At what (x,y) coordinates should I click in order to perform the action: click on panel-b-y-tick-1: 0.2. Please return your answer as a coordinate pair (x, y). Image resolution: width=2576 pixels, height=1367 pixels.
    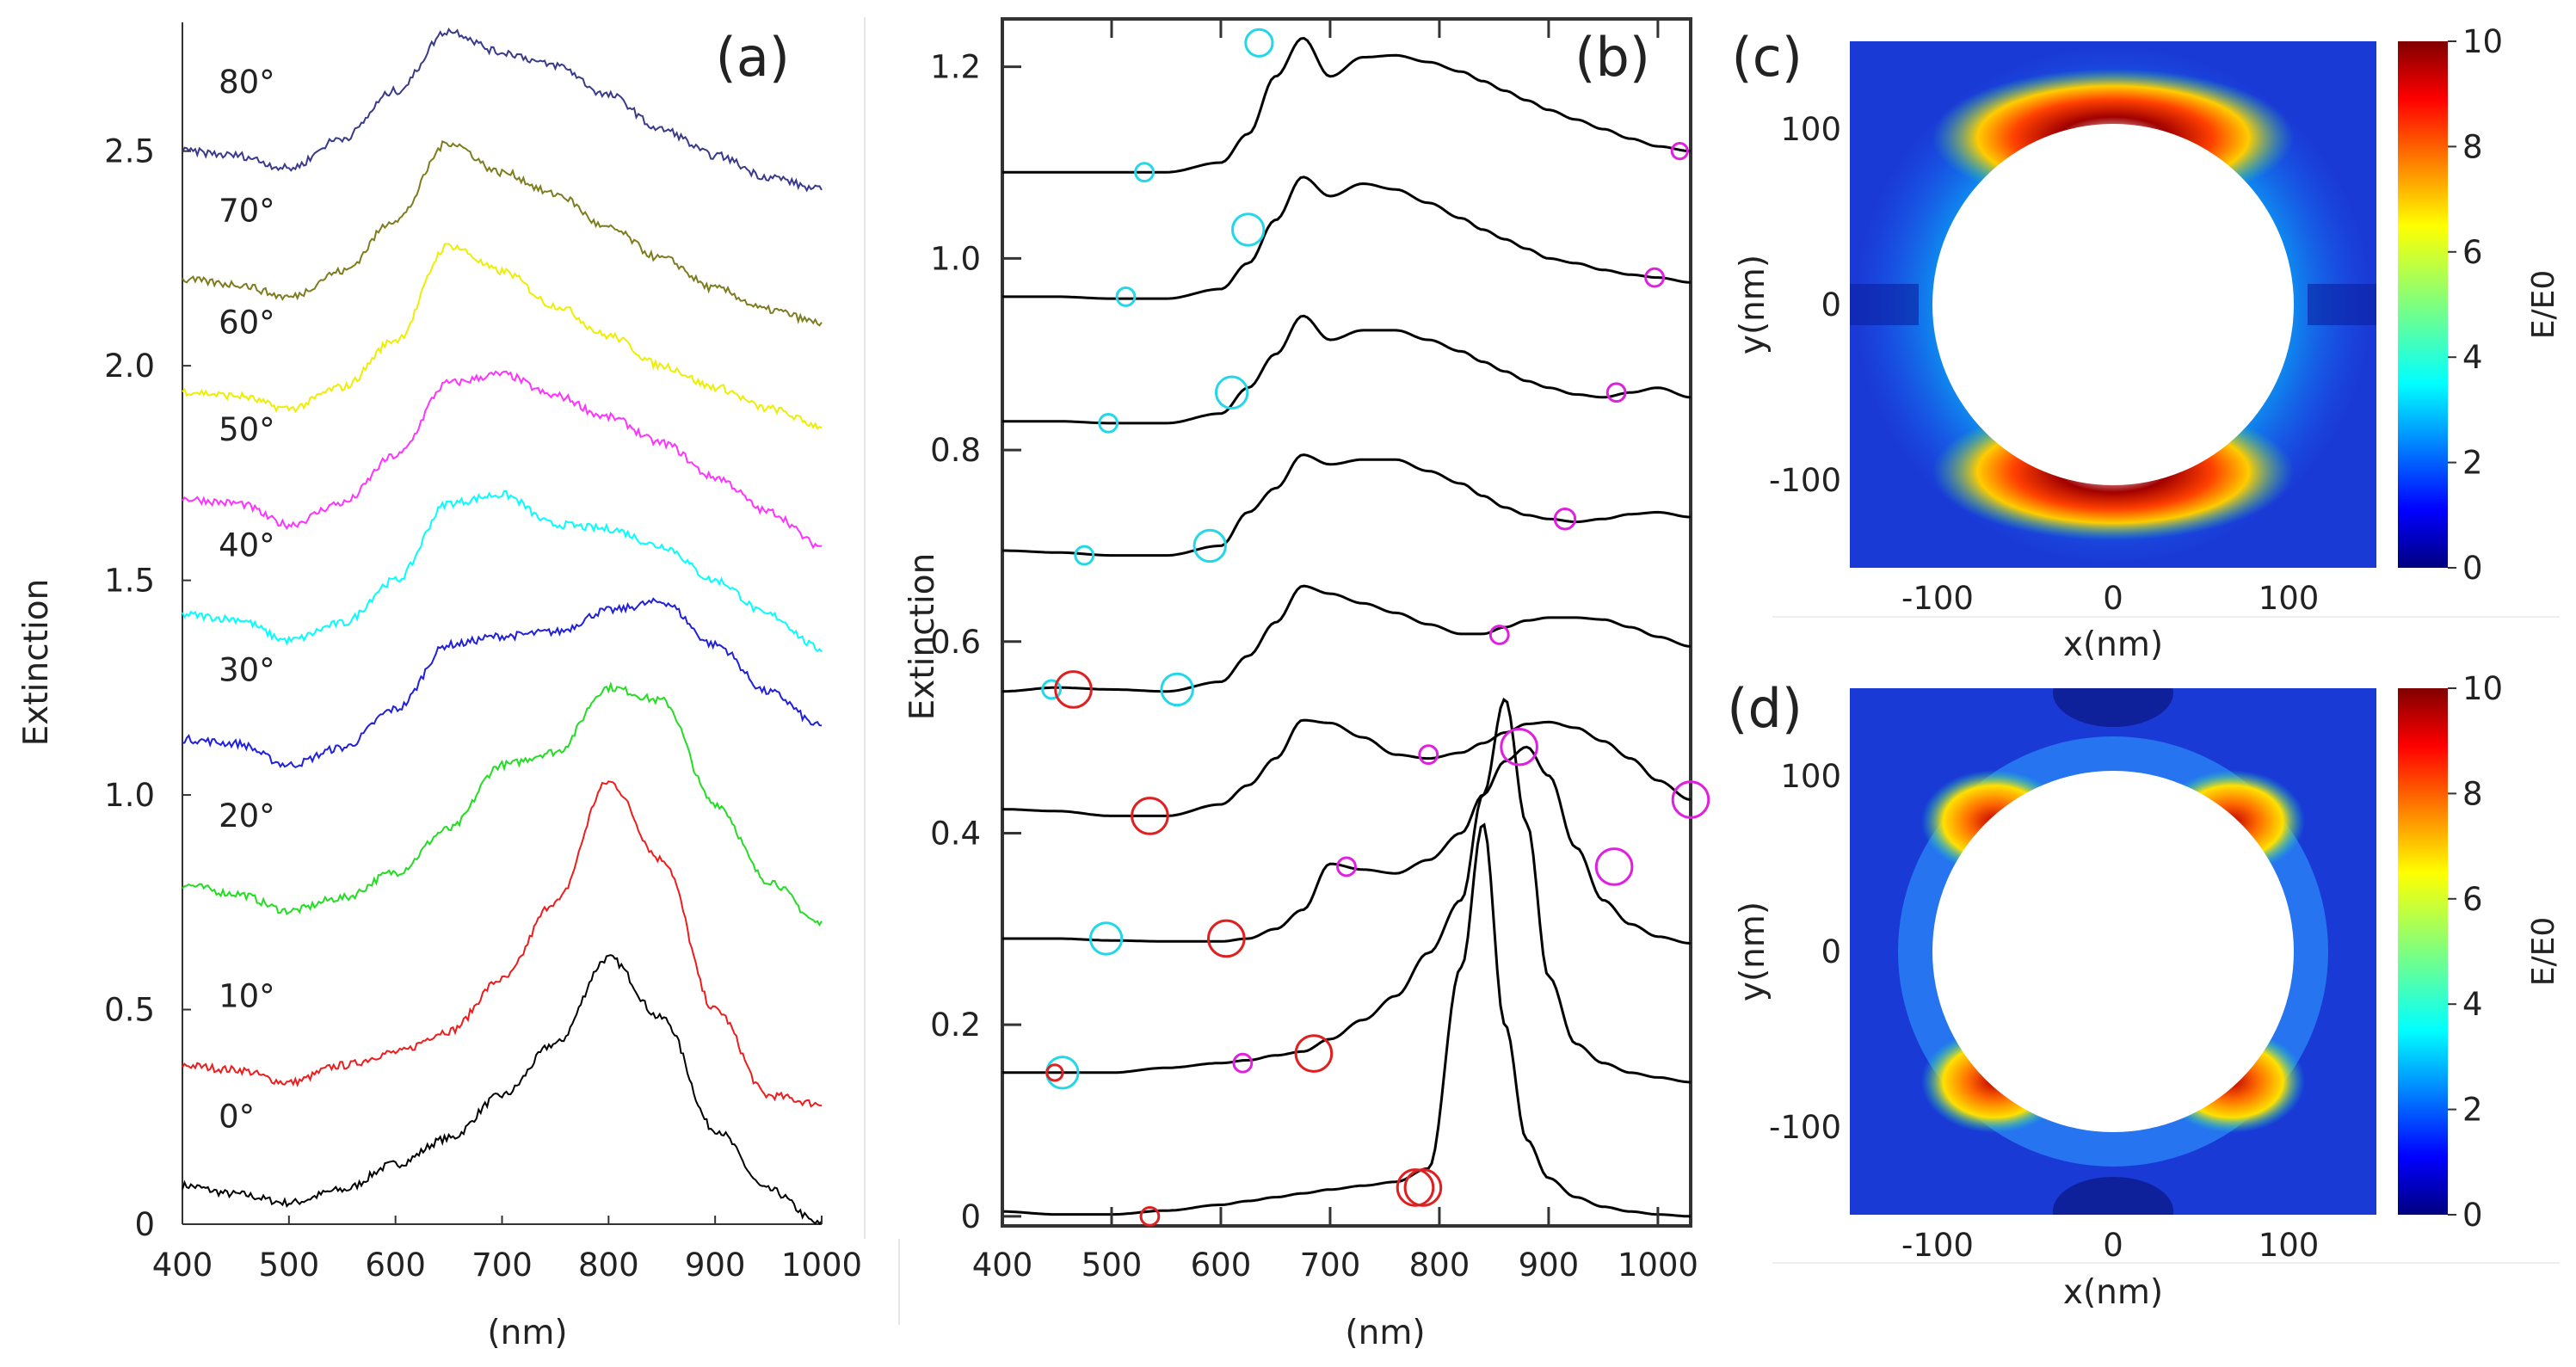
    Looking at the image, I should click on (956, 1025).